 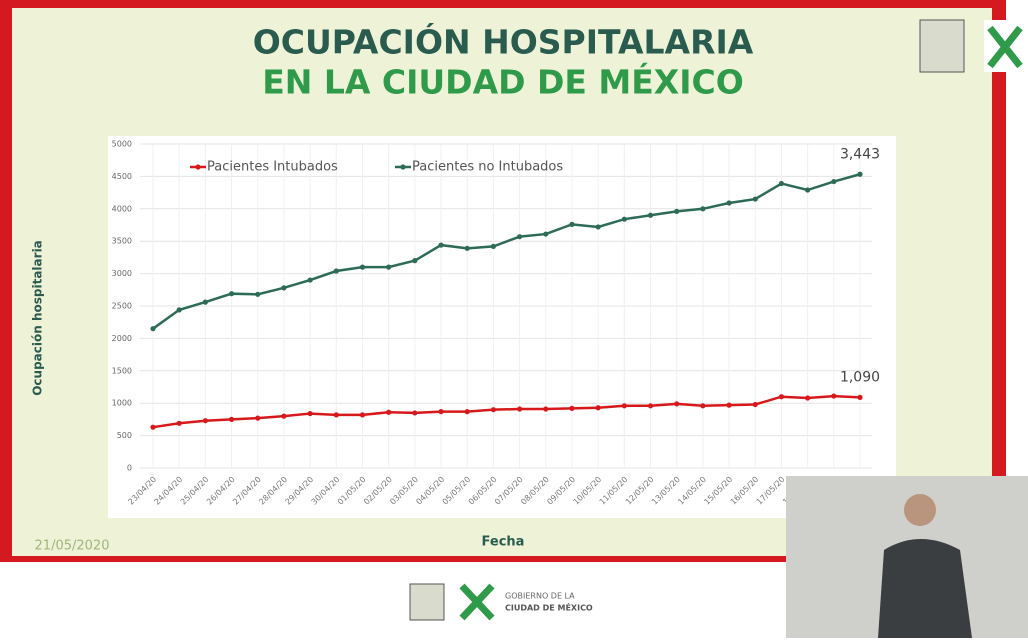 I want to click on logo-x, so click(x=1005, y=47).